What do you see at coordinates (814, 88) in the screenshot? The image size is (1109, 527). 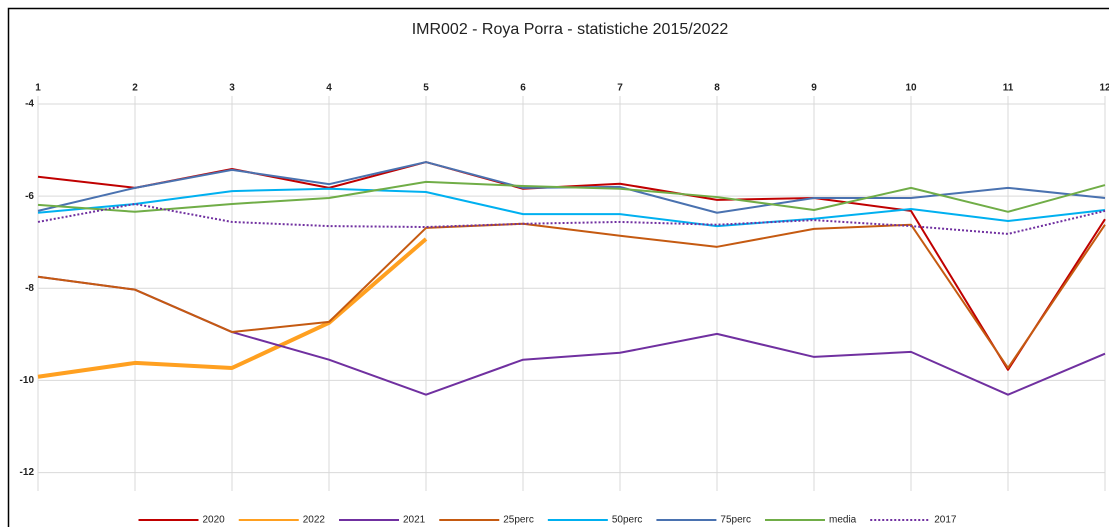 I see `x-tick-label: 9` at bounding box center [814, 88].